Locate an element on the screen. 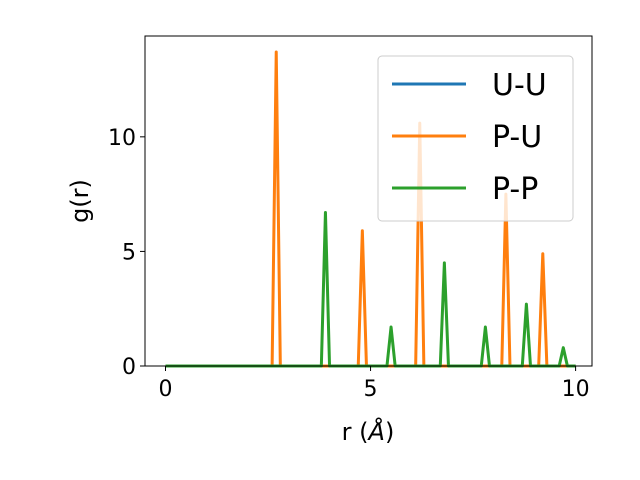 The width and height of the screenshot is (640, 480). legend-box is located at coordinates (475, 138).